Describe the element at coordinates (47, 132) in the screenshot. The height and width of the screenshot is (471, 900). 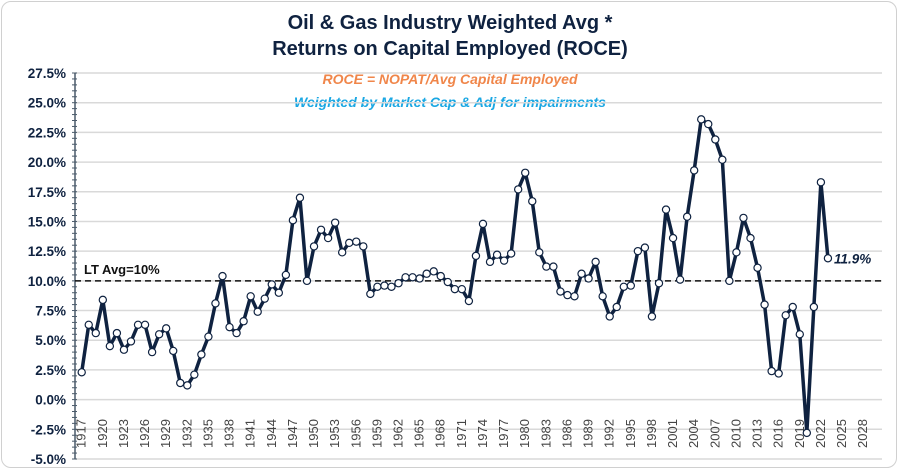
I see `y-tick-label: 22.5%` at that location.